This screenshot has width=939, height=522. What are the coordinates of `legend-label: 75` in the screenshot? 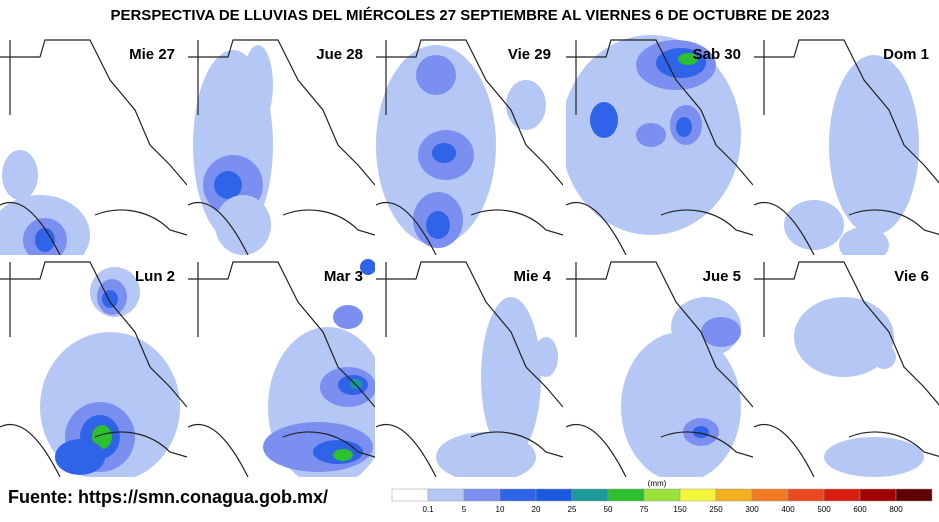 It's located at (644, 509).